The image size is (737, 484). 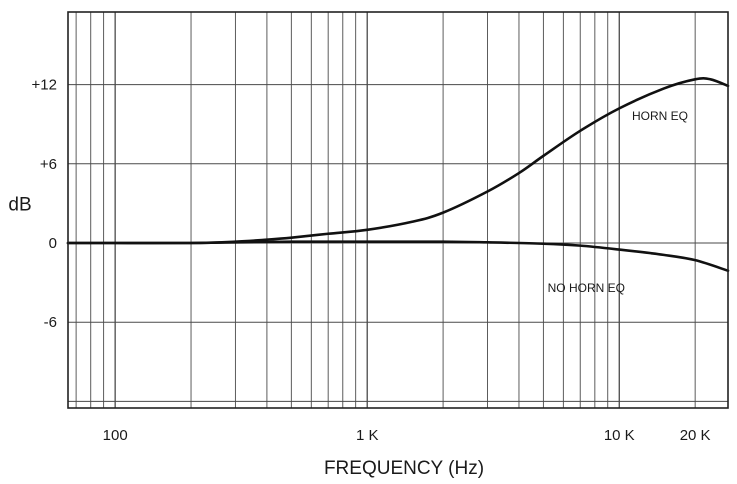 What do you see at coordinates (50, 322) in the screenshot?
I see `y-tick-label: -6` at bounding box center [50, 322].